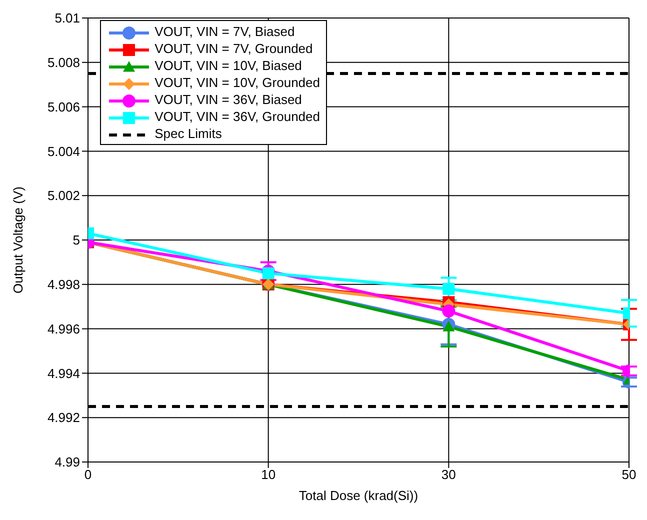  I want to click on y-tick-label: 5.008, so click(63, 62).